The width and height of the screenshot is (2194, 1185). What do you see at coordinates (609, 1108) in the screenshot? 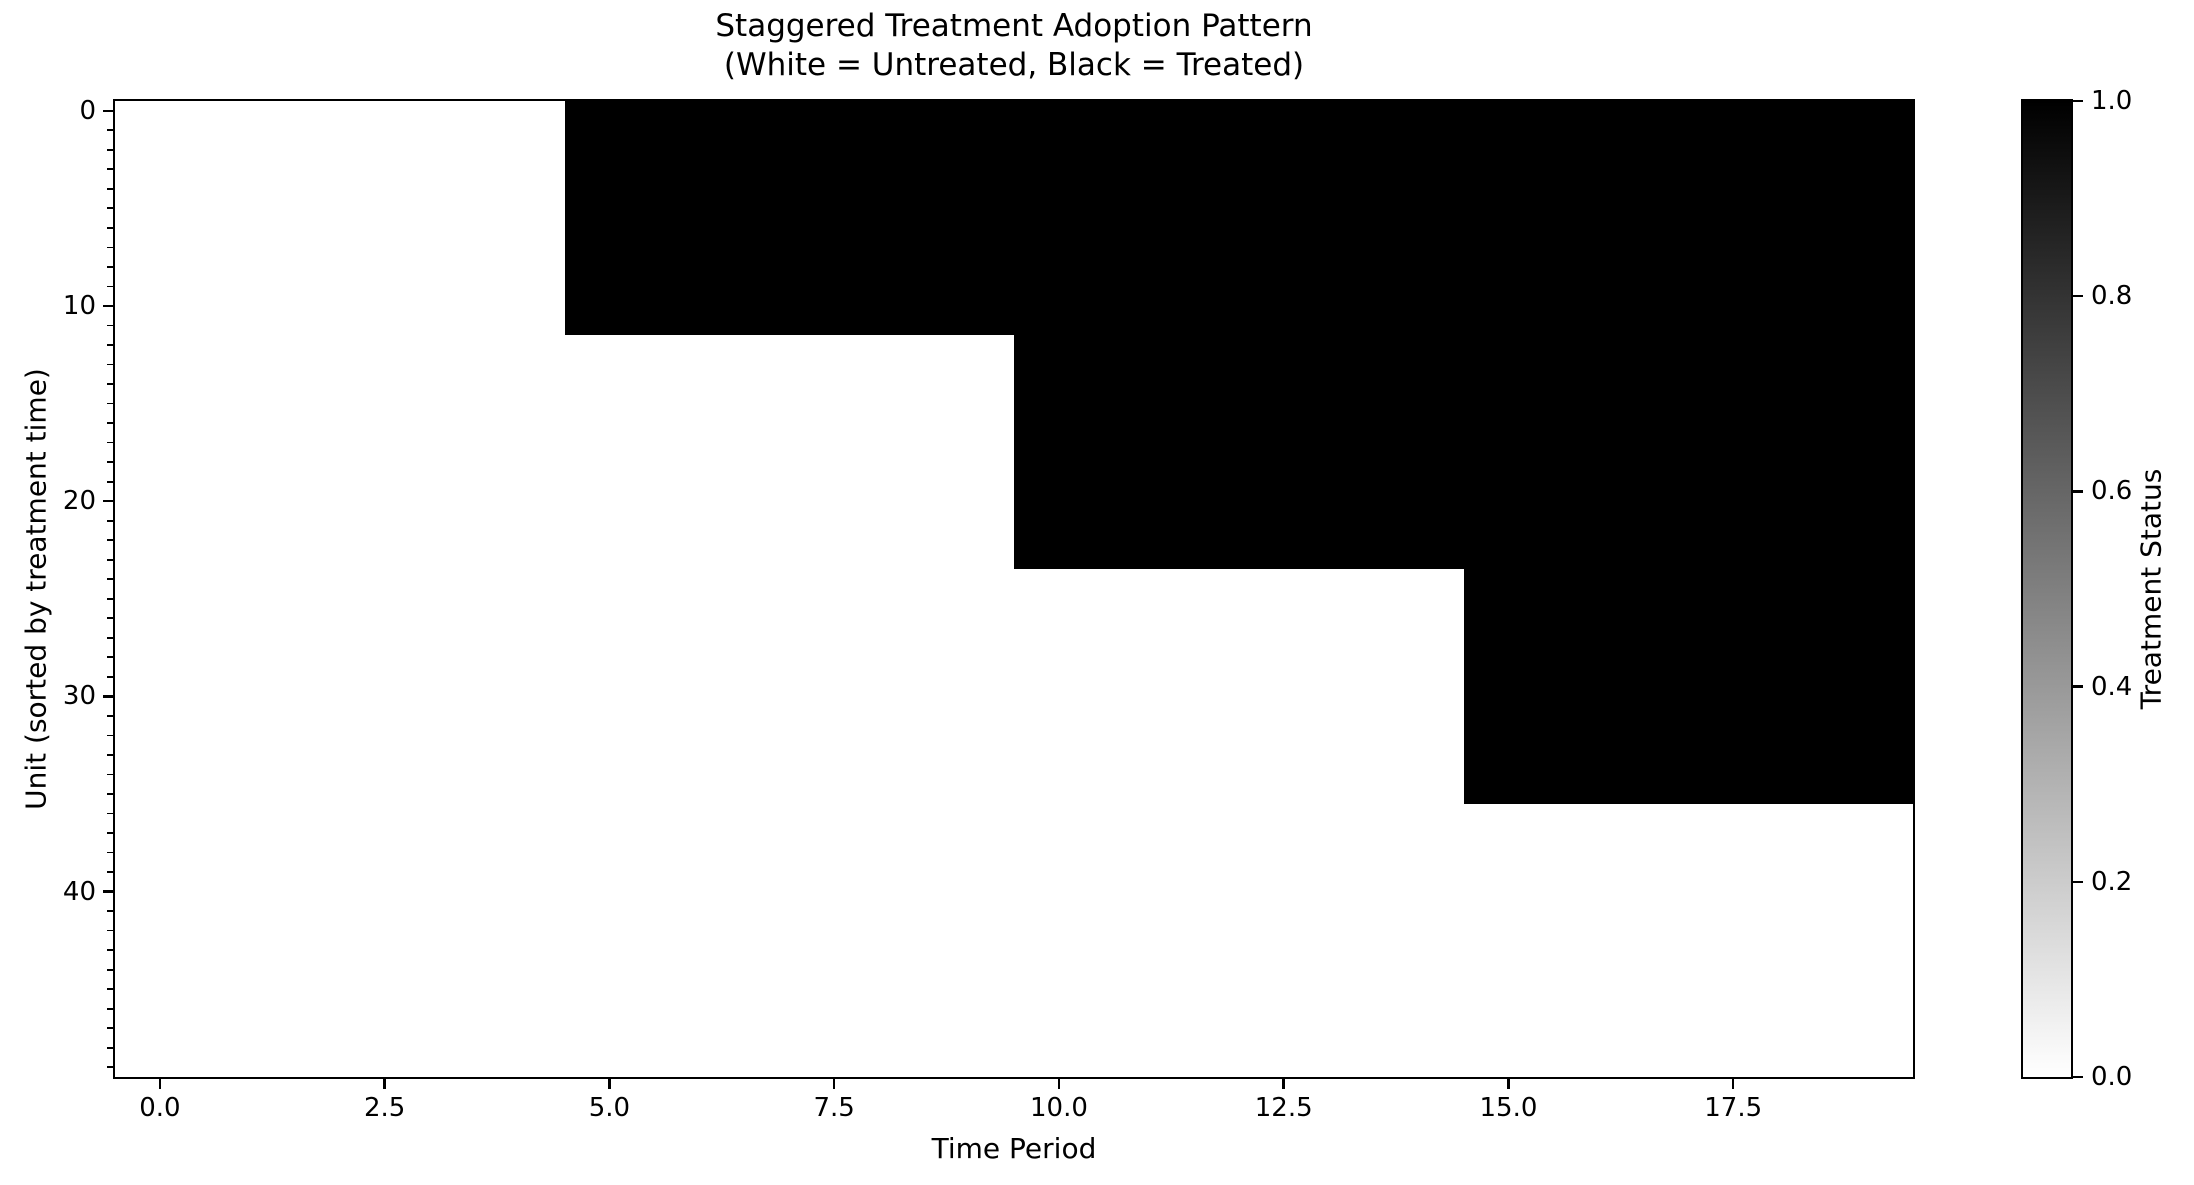
I see `x-axis-tick-label: 5.0` at bounding box center [609, 1108].